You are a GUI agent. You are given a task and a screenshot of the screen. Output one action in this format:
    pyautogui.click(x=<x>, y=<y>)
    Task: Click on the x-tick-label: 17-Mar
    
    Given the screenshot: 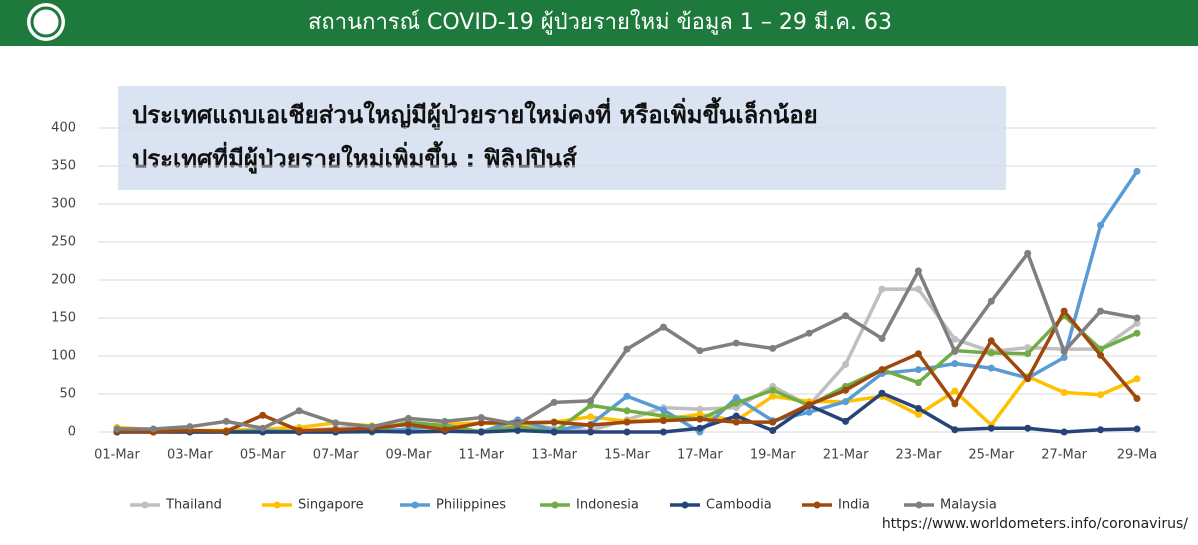 What is the action you would take?
    pyautogui.click(x=700, y=455)
    